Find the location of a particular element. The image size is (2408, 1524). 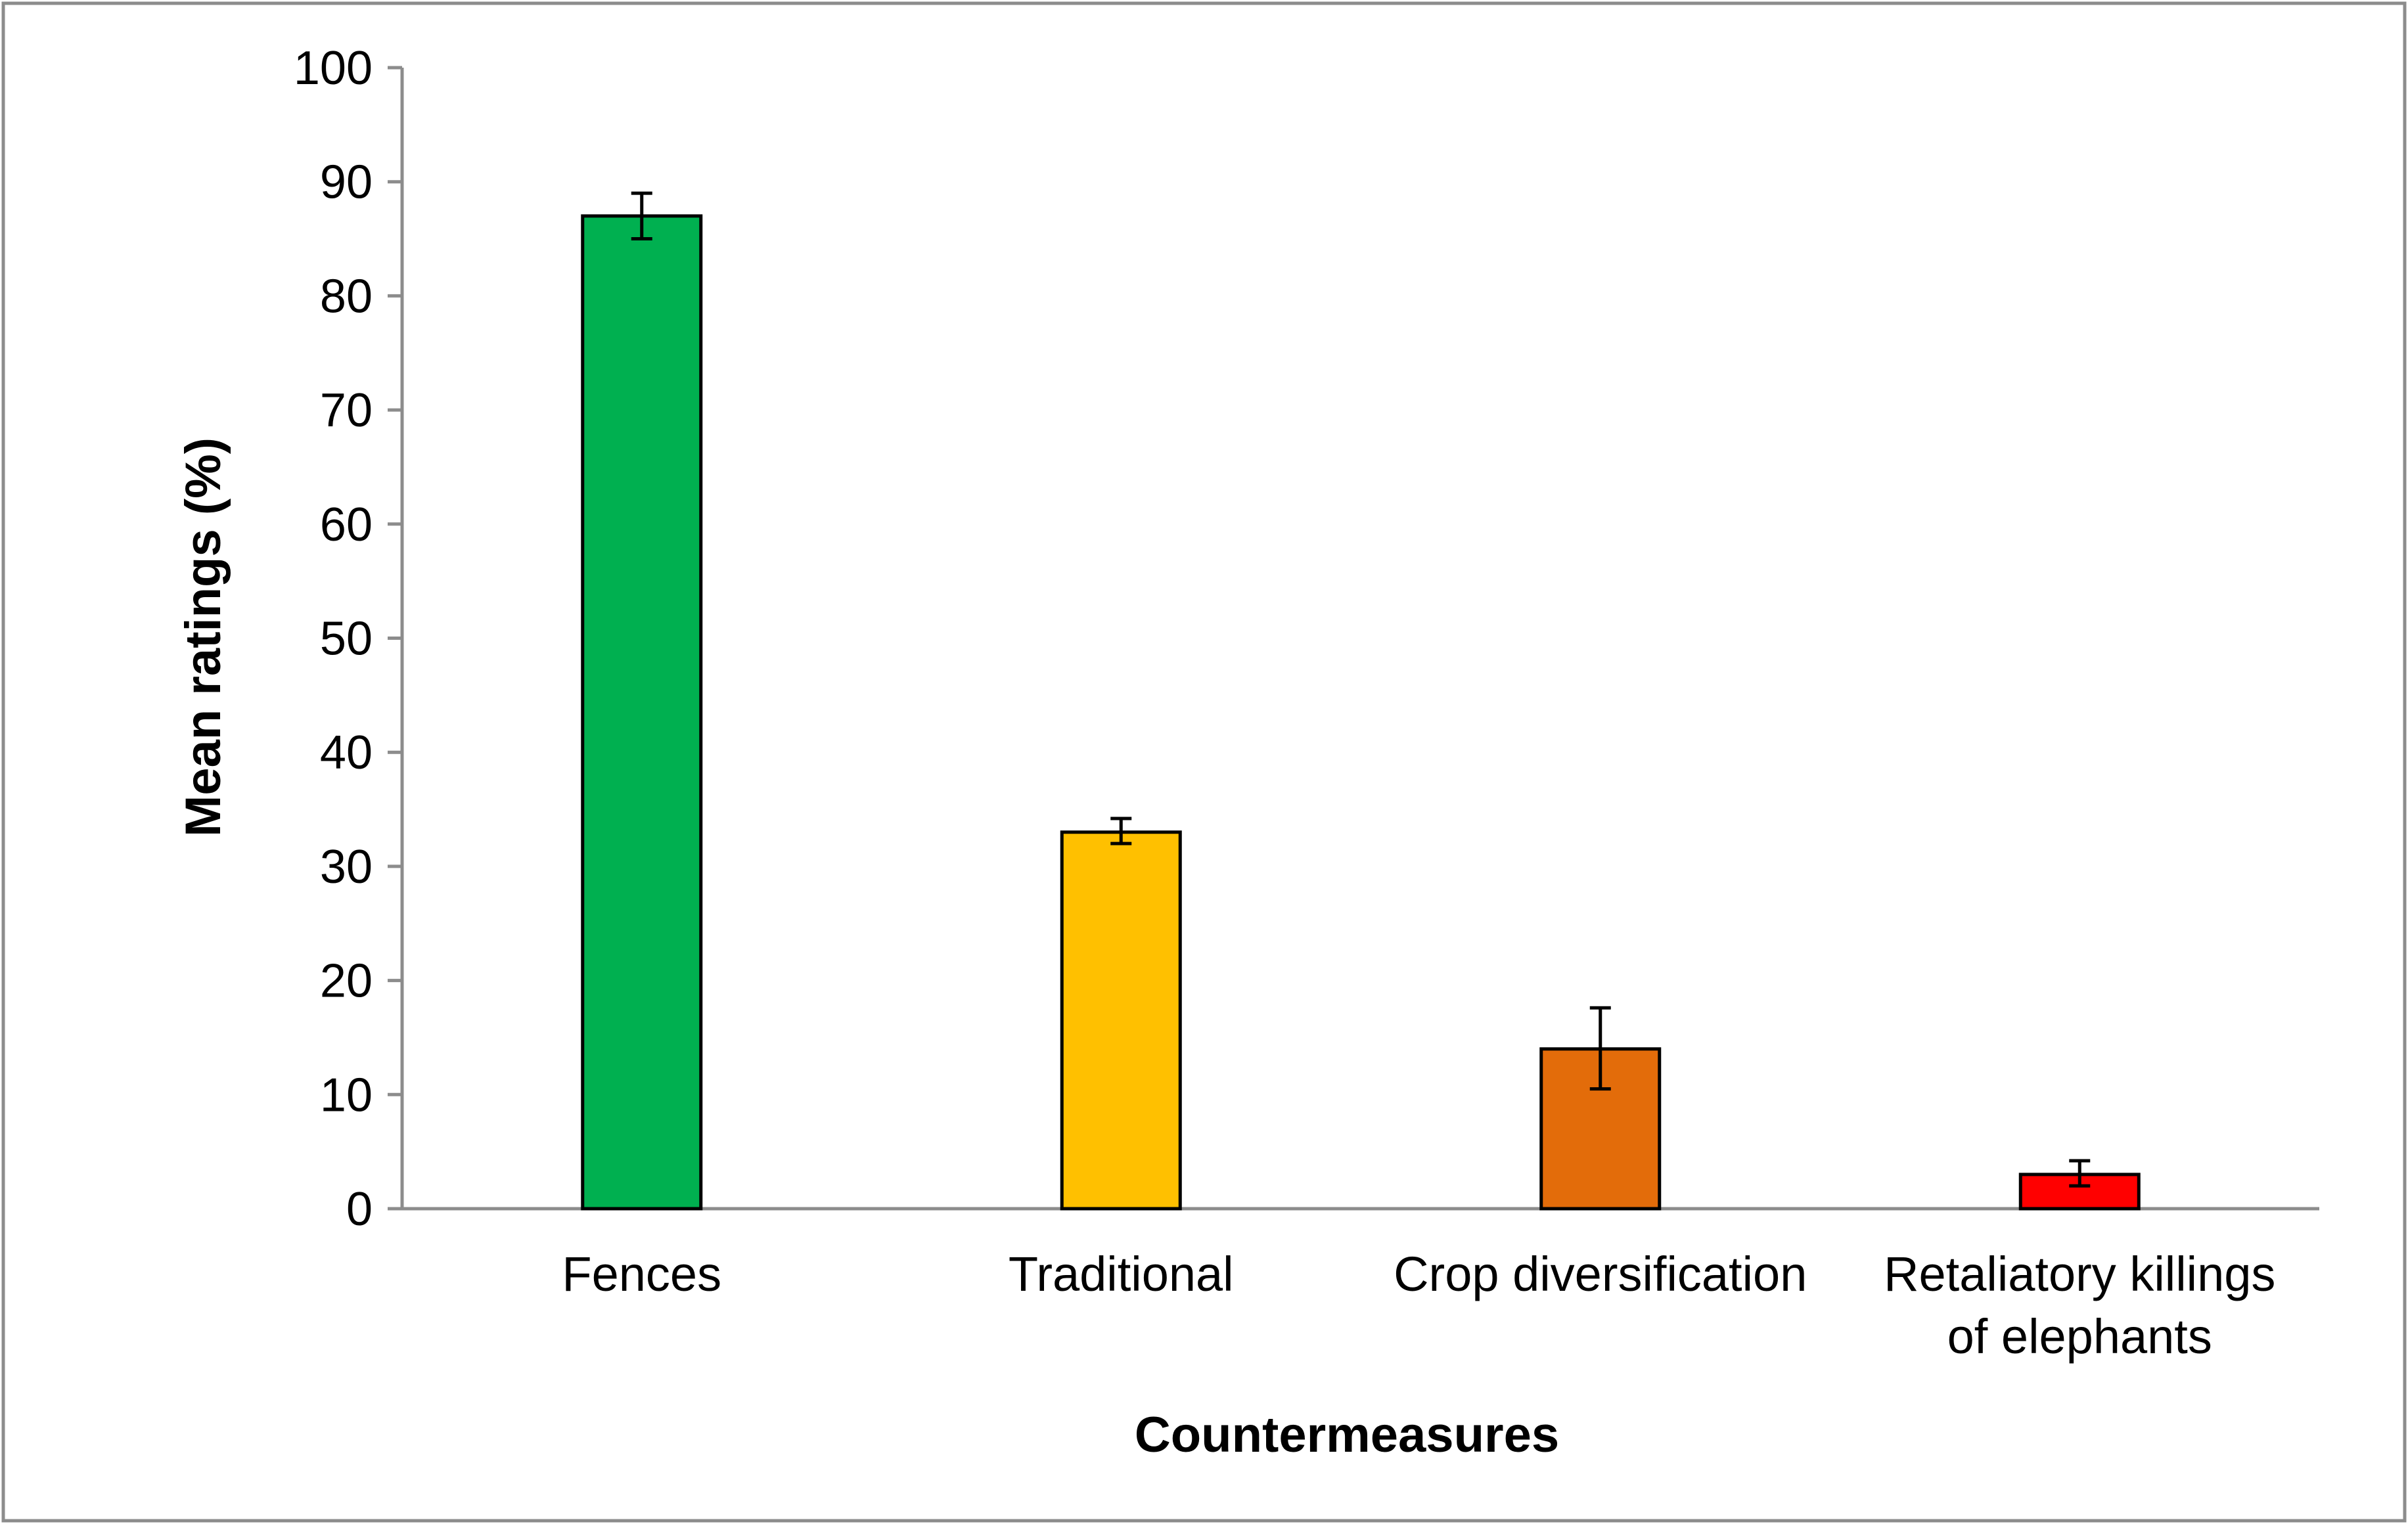

y-tick-label: 20 is located at coordinates (347, 981).